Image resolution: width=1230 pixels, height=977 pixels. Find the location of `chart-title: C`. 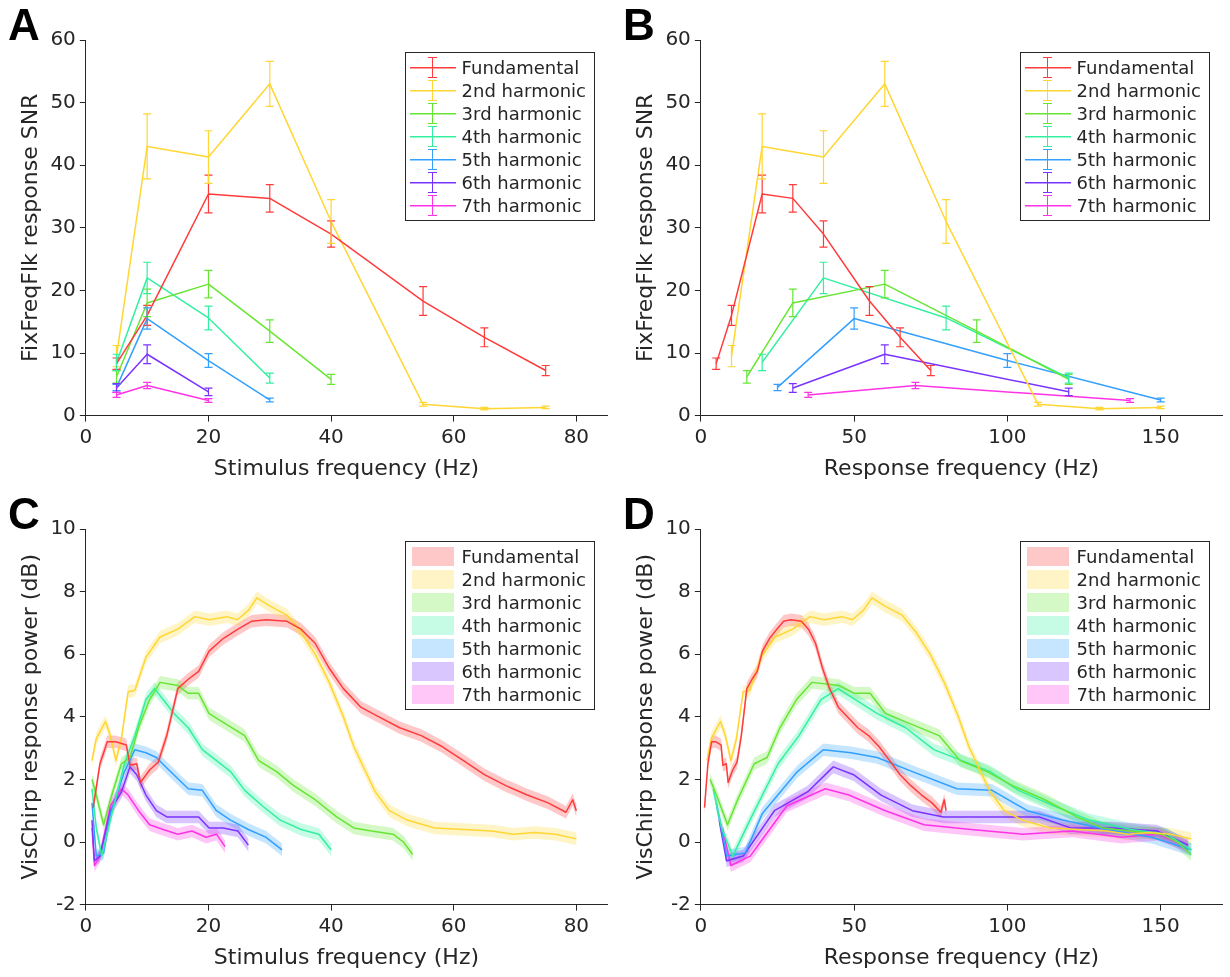

chart-title: C is located at coordinates (24, 514).